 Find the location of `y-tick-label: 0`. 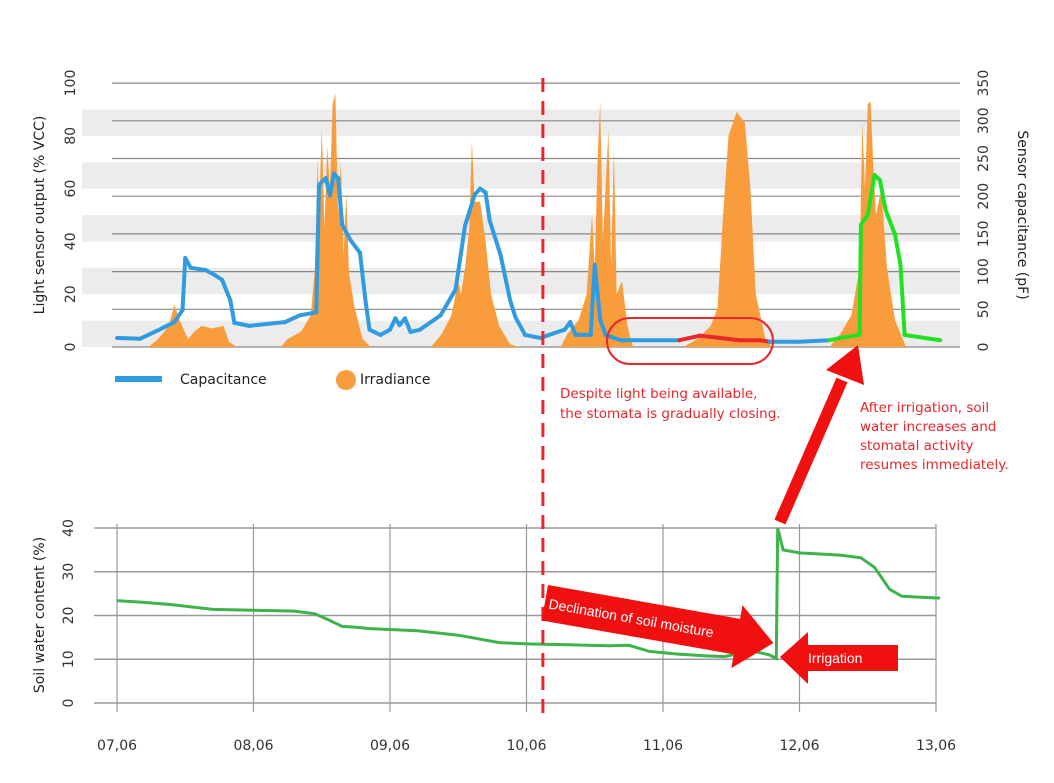

y-tick-label: 0 is located at coordinates (69, 703).